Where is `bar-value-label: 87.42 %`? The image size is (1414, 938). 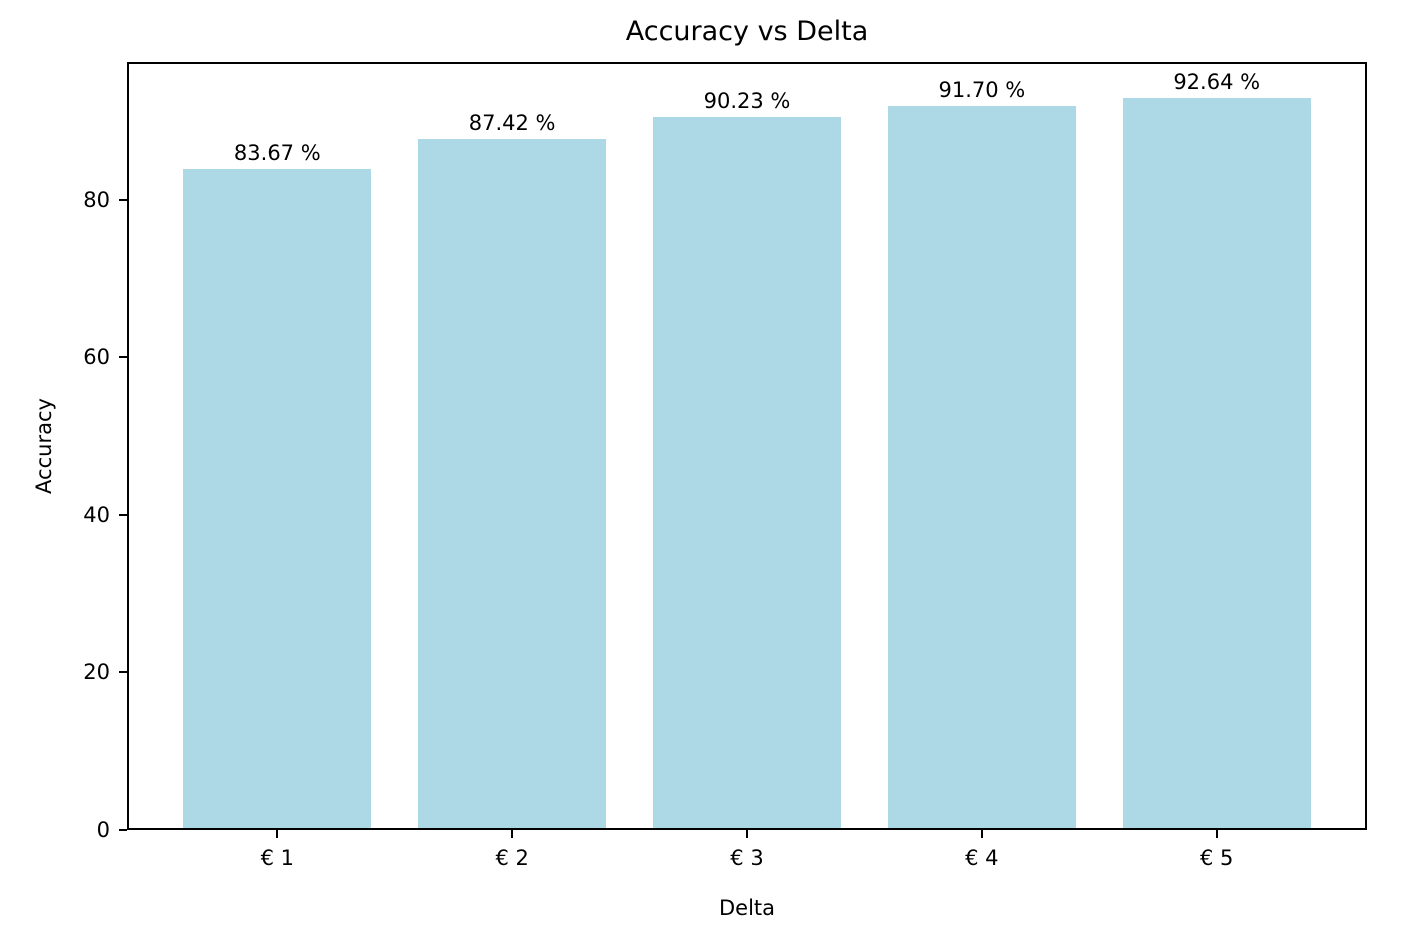 bar-value-label: 87.42 % is located at coordinates (512, 123).